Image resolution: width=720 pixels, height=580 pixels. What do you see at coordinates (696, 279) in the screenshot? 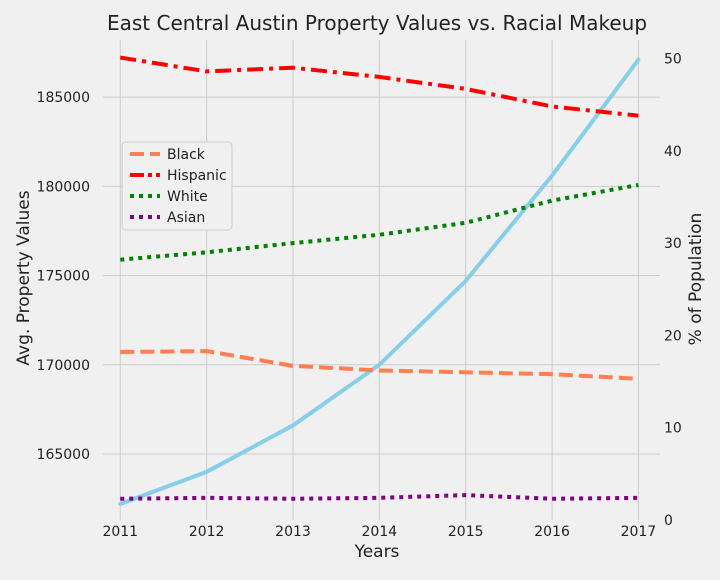
I see `right-y-axis-label: % of Population` at bounding box center [696, 279].